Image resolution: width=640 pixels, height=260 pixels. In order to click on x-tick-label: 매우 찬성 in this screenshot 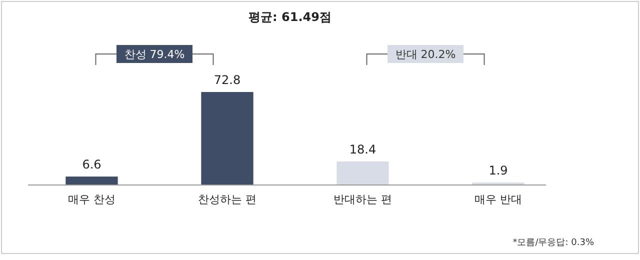, I will do `click(92, 199)`.